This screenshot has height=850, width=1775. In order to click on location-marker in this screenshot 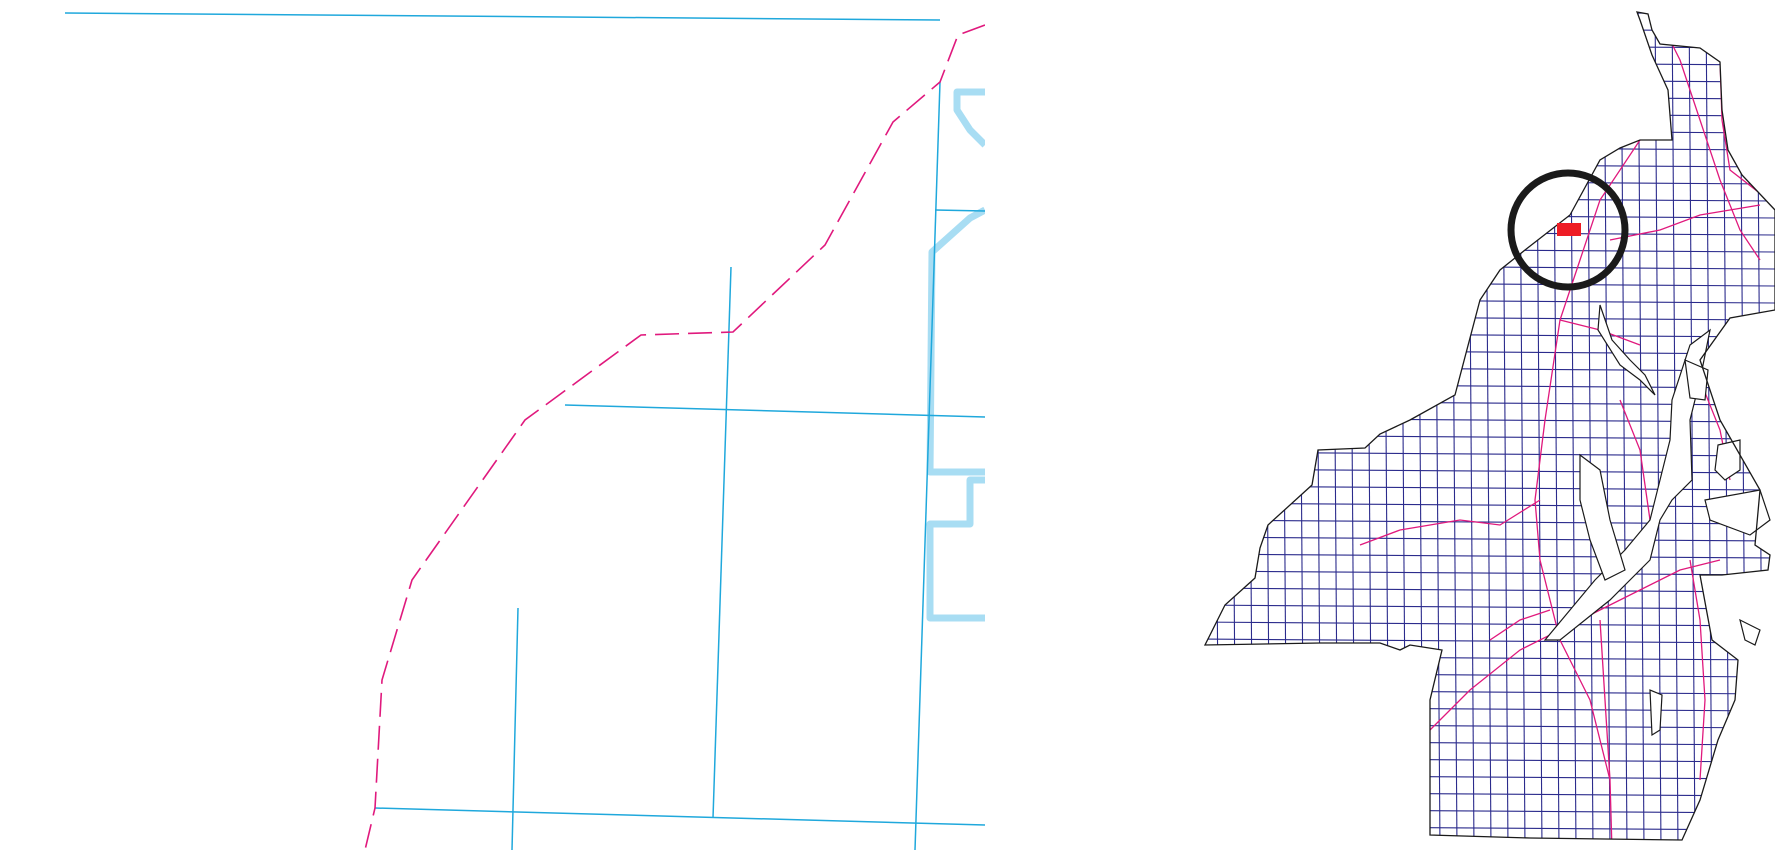, I will do `click(1569, 229)`.